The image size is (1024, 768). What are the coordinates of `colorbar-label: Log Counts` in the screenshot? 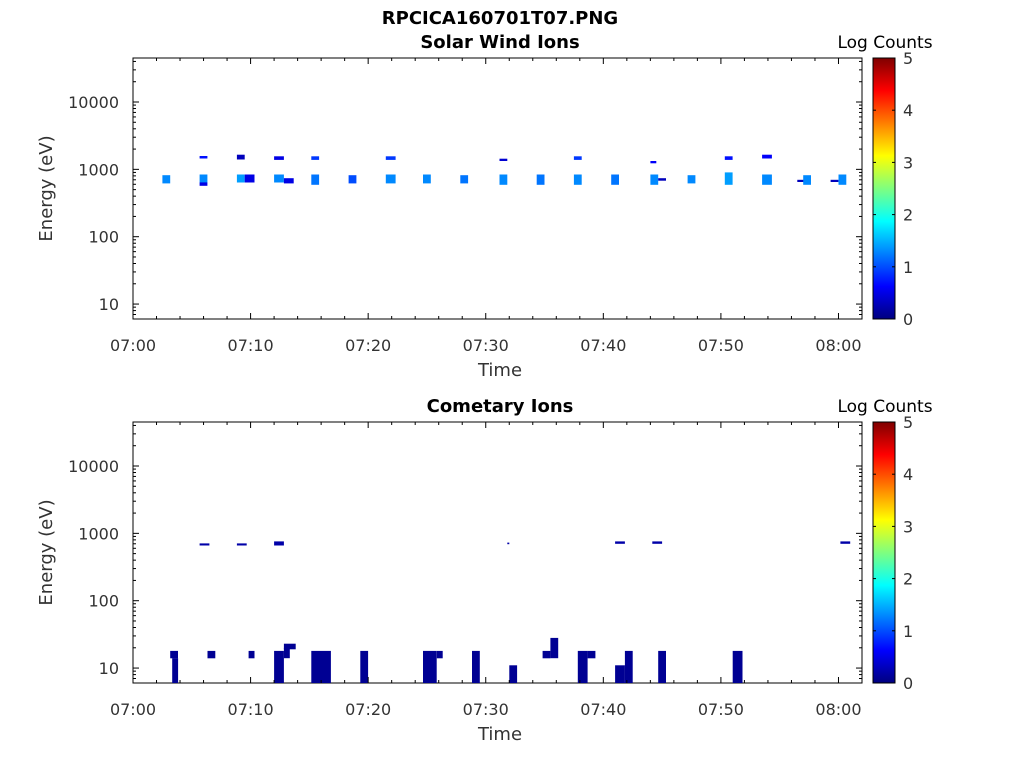 It's located at (884, 43).